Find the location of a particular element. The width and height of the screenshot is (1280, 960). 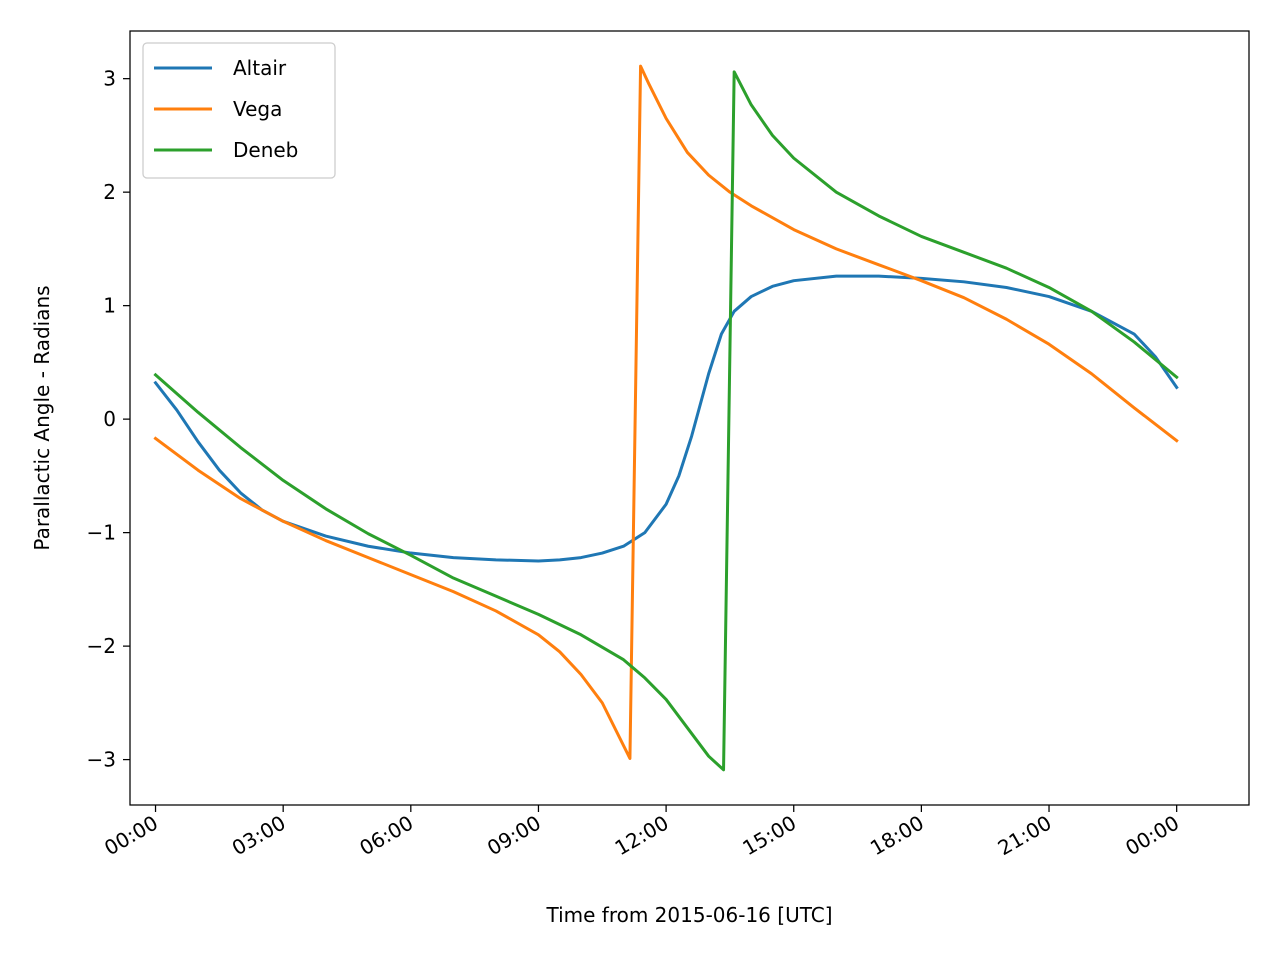

y-tick-label: −3 is located at coordinates (101, 760).